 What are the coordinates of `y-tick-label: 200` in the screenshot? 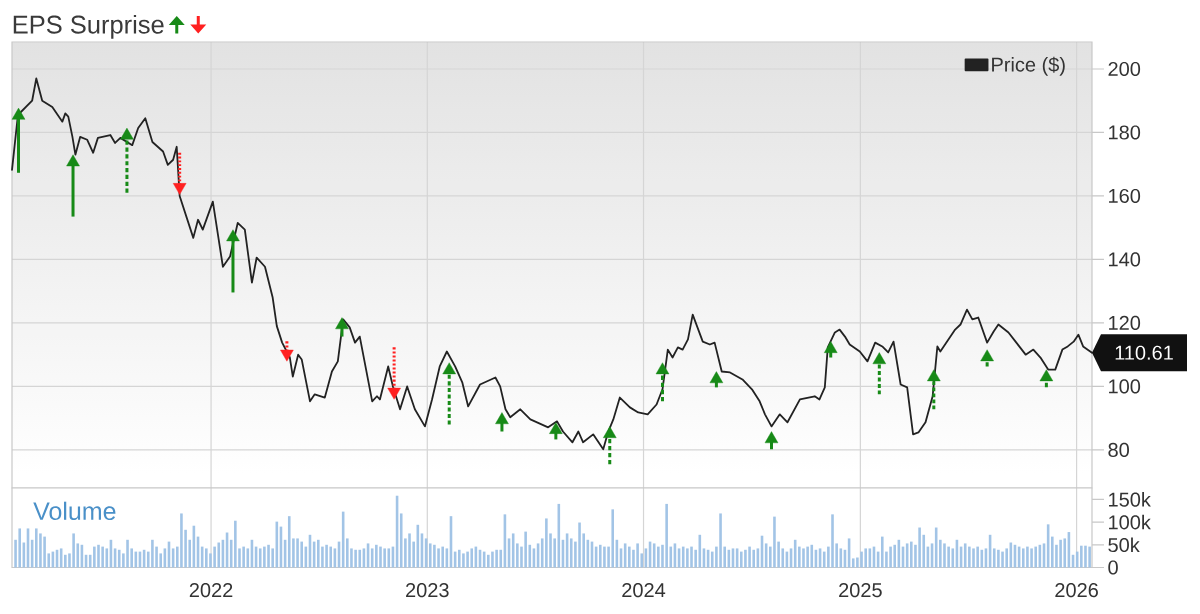 It's located at (1124, 69).